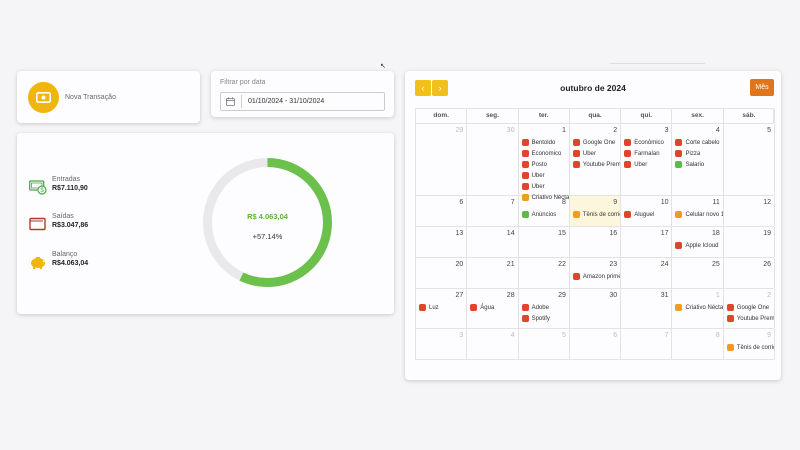 This screenshot has width=800, height=450. I want to click on calendar-event: Economico, so click(544, 153).